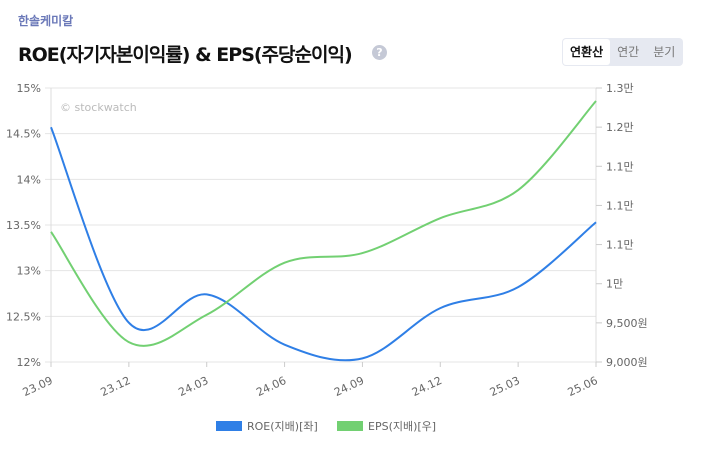 The height and width of the screenshot is (451, 707). What do you see at coordinates (614, 284) in the screenshot?
I see `right-tick-label: 1만` at bounding box center [614, 284].